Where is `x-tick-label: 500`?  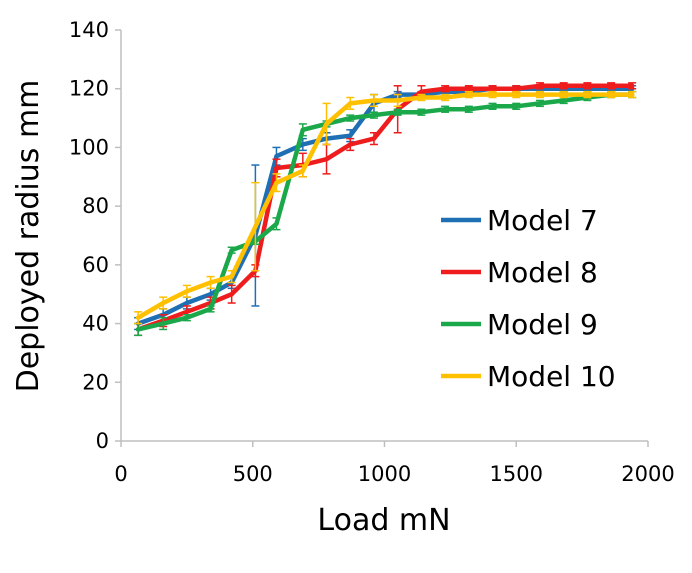
x-tick-label: 500 is located at coordinates (253, 474).